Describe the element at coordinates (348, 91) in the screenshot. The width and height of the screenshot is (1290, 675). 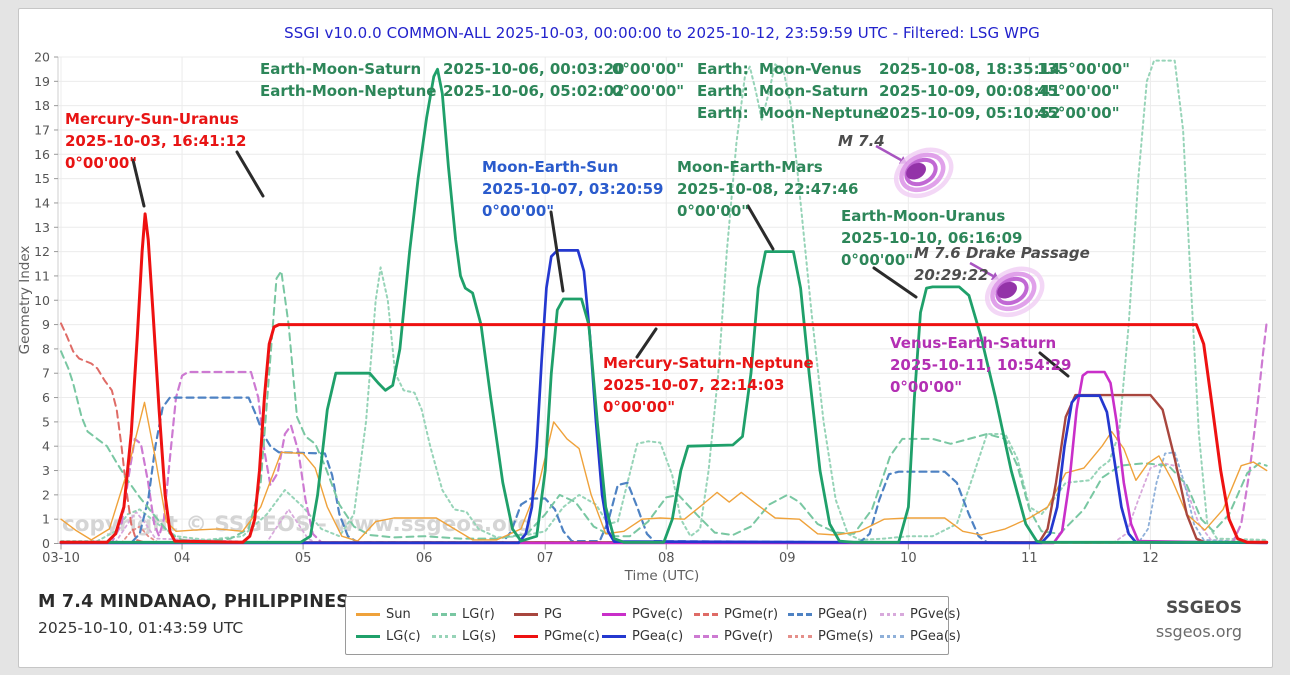
I see `annotation-cell: Earth-Moon-Neptune` at that location.